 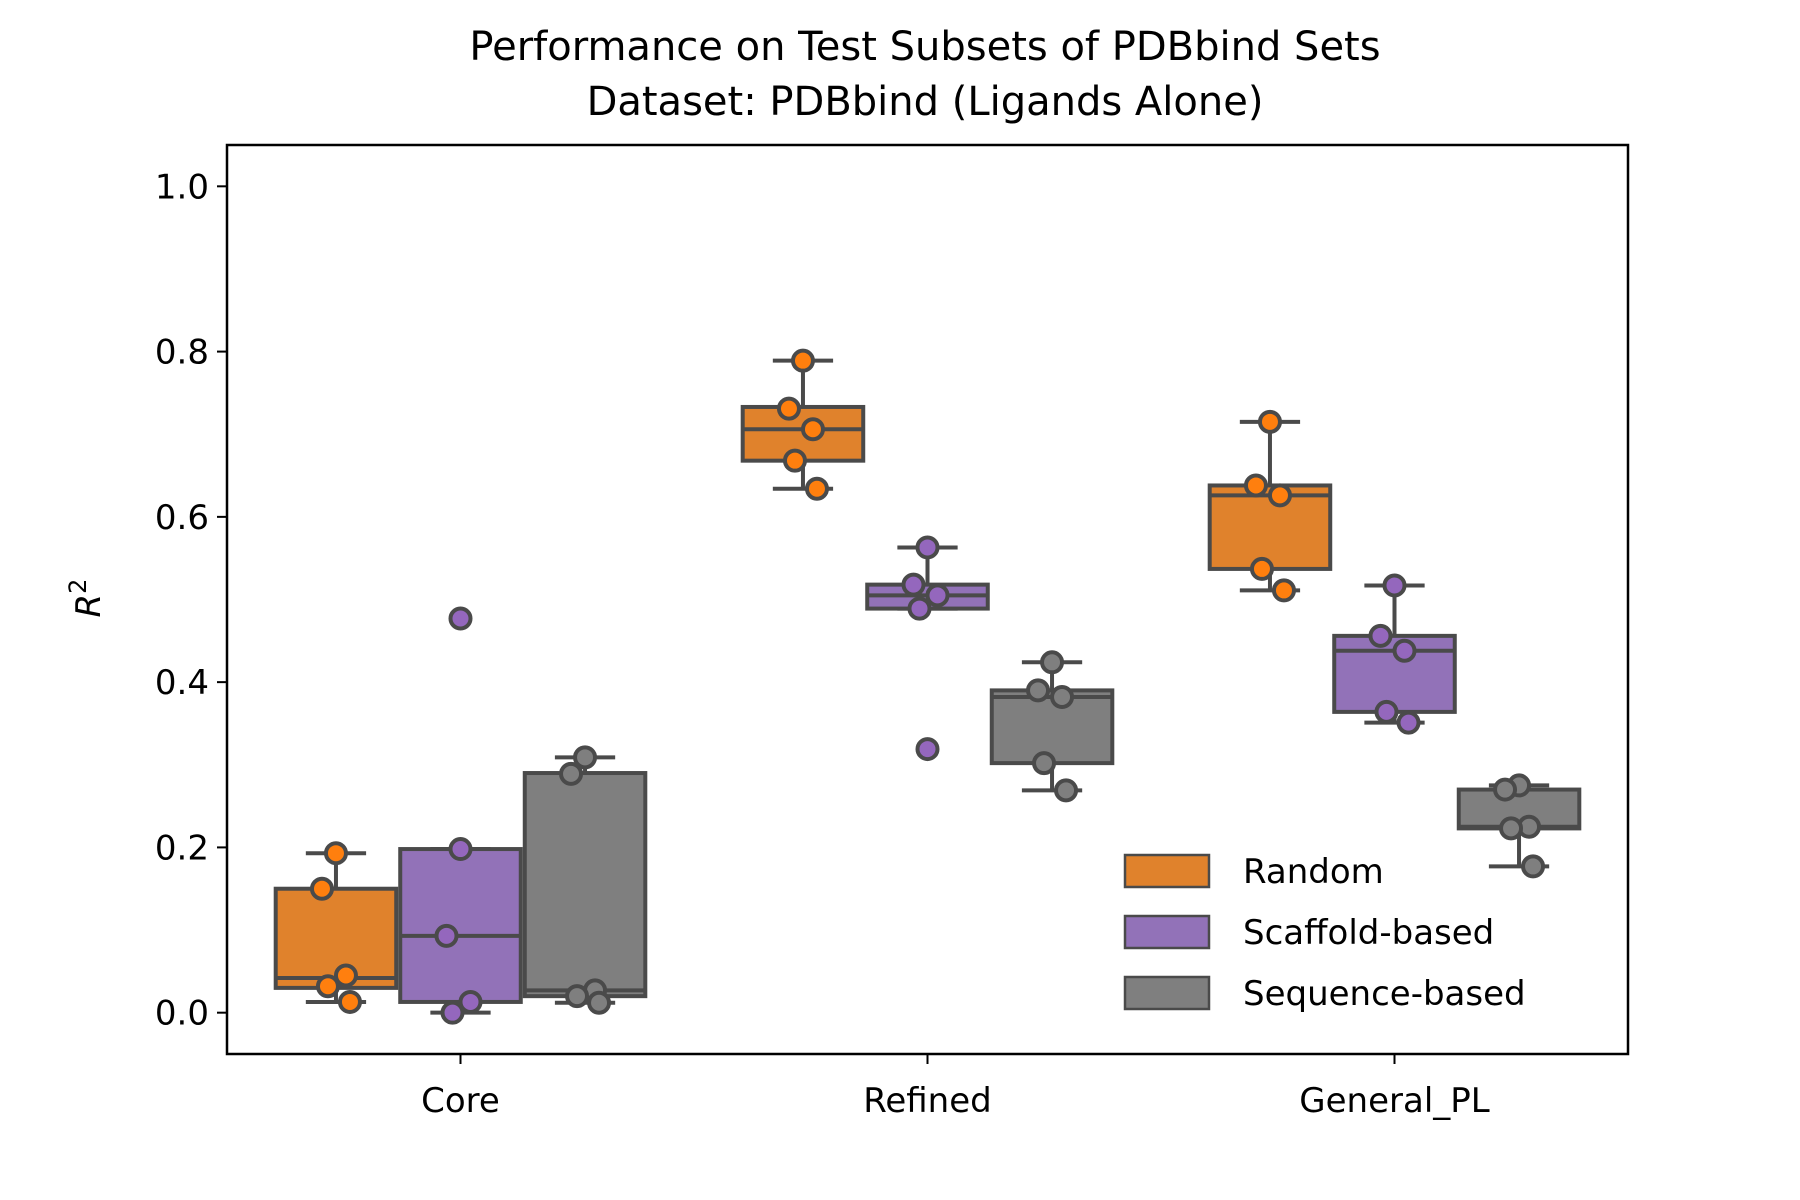 I want to click on x-tick-label: Refined, so click(x=927, y=1101).